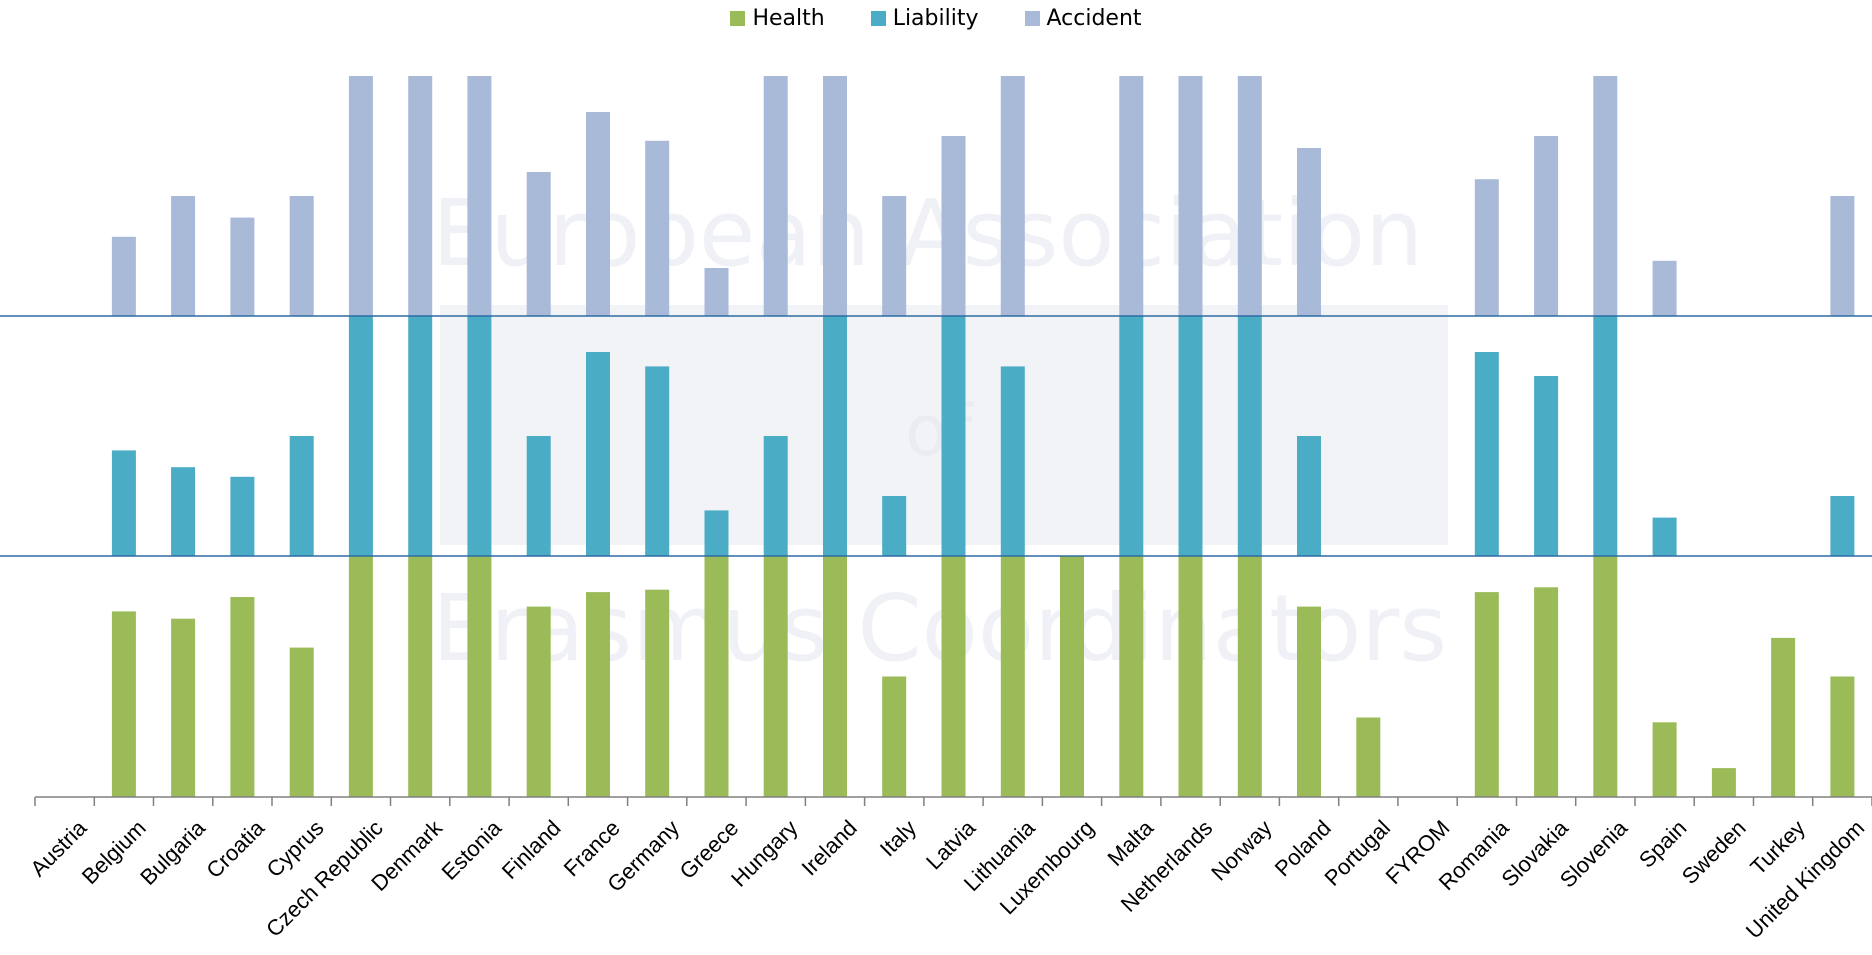  What do you see at coordinates (829, 847) in the screenshot?
I see `x-tick-label: Ireland` at bounding box center [829, 847].